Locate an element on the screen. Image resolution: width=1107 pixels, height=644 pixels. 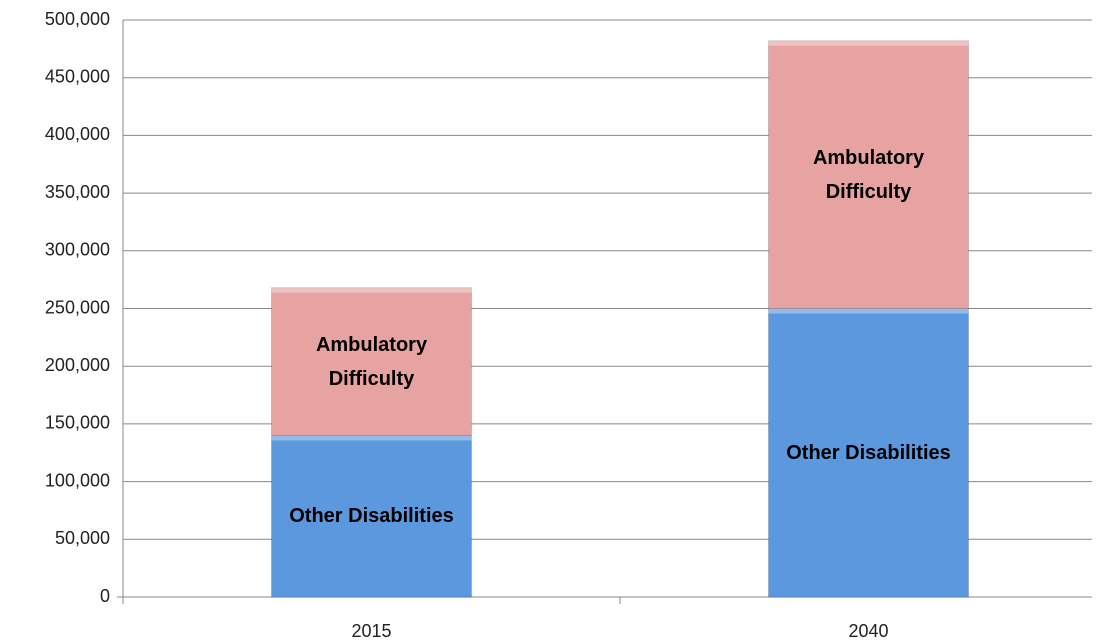
y-tick-label: 150,000 is located at coordinates (77, 423).